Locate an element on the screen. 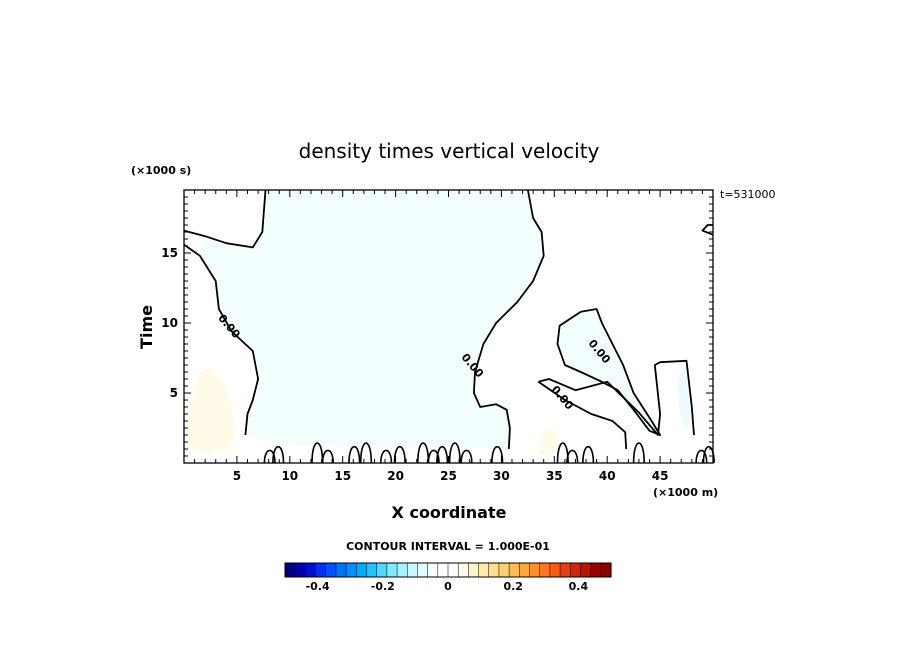 This screenshot has height=654, width=904. x-tick-label-5: 5 is located at coordinates (237, 476).